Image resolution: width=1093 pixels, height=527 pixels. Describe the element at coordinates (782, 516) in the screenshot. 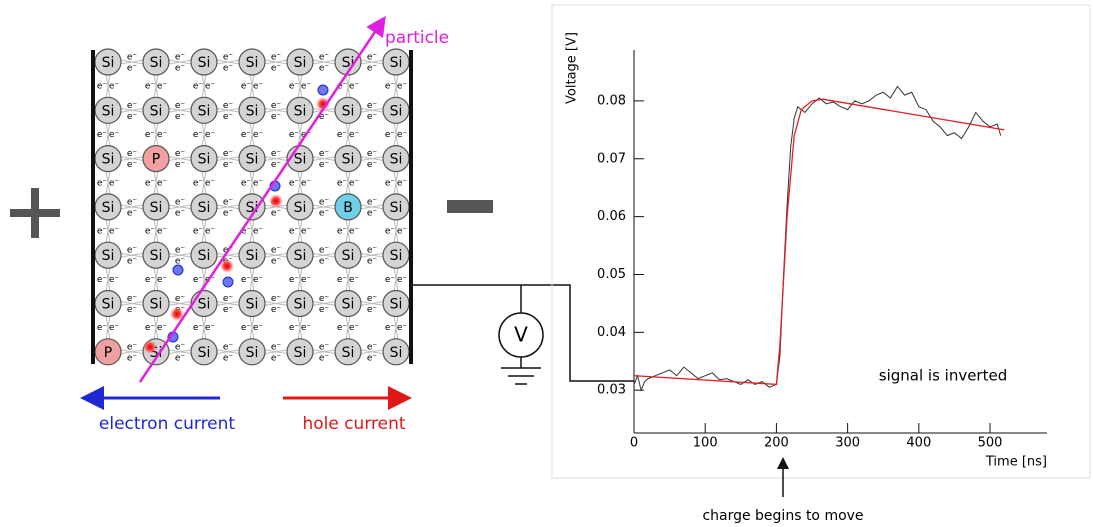

I see `arrow-annotation: charge begins to move` at that location.